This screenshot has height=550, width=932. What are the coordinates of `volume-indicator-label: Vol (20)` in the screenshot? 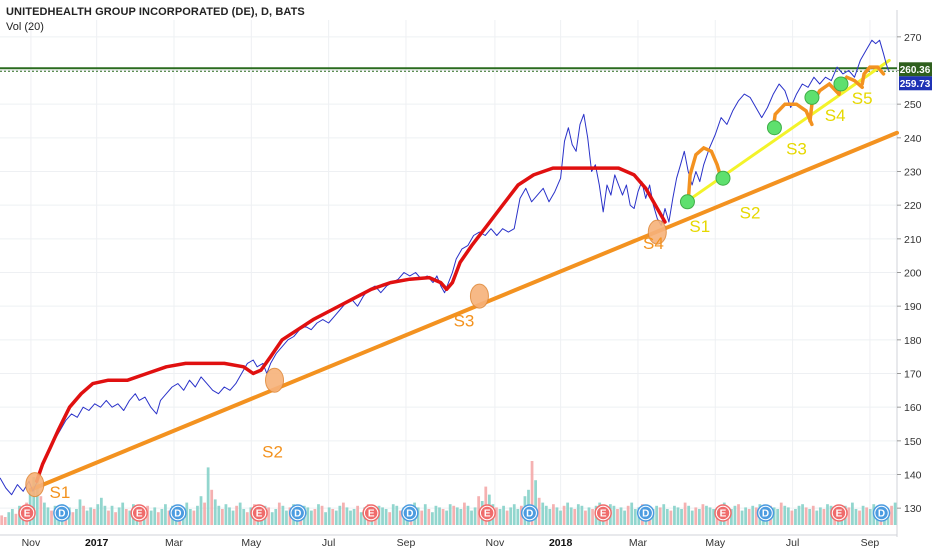 It's located at (25, 27).